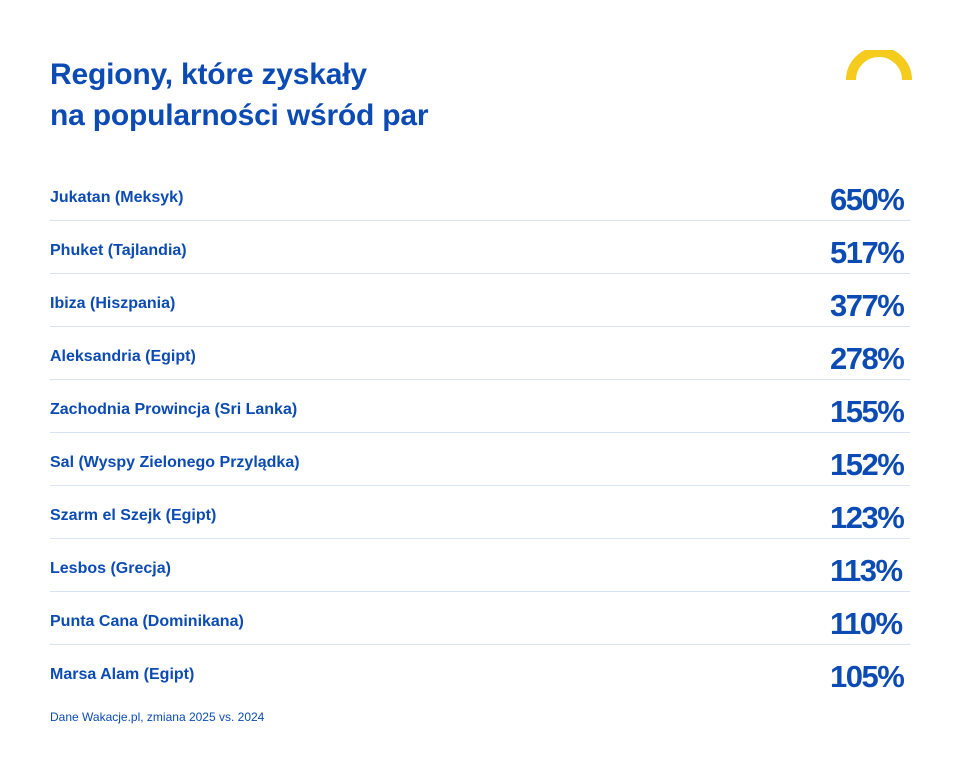  I want to click on growth-value: 123%, so click(867, 517).